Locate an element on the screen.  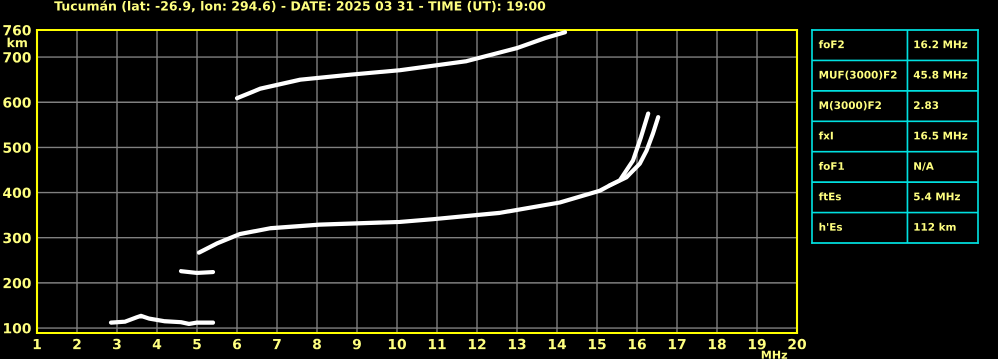
text: fxI is located at coordinates (825, 135).